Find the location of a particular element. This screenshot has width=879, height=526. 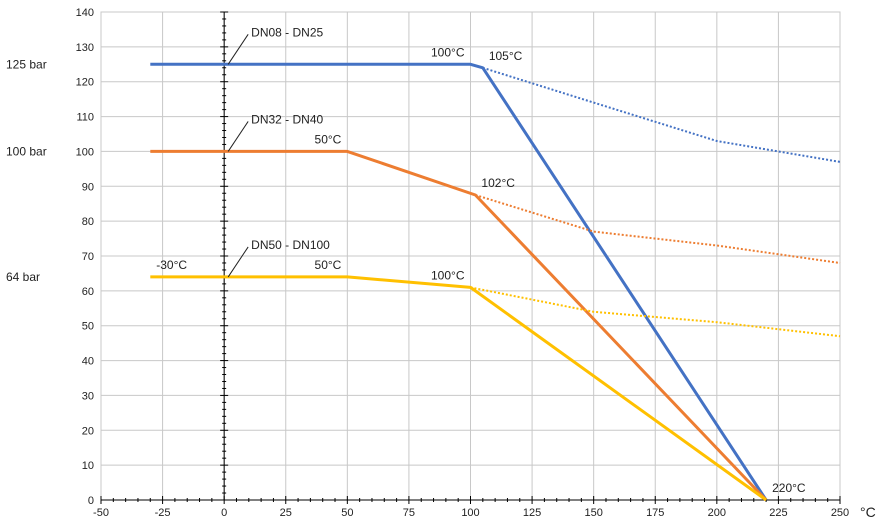

temperature-annotation: 220°C is located at coordinates (789, 488).